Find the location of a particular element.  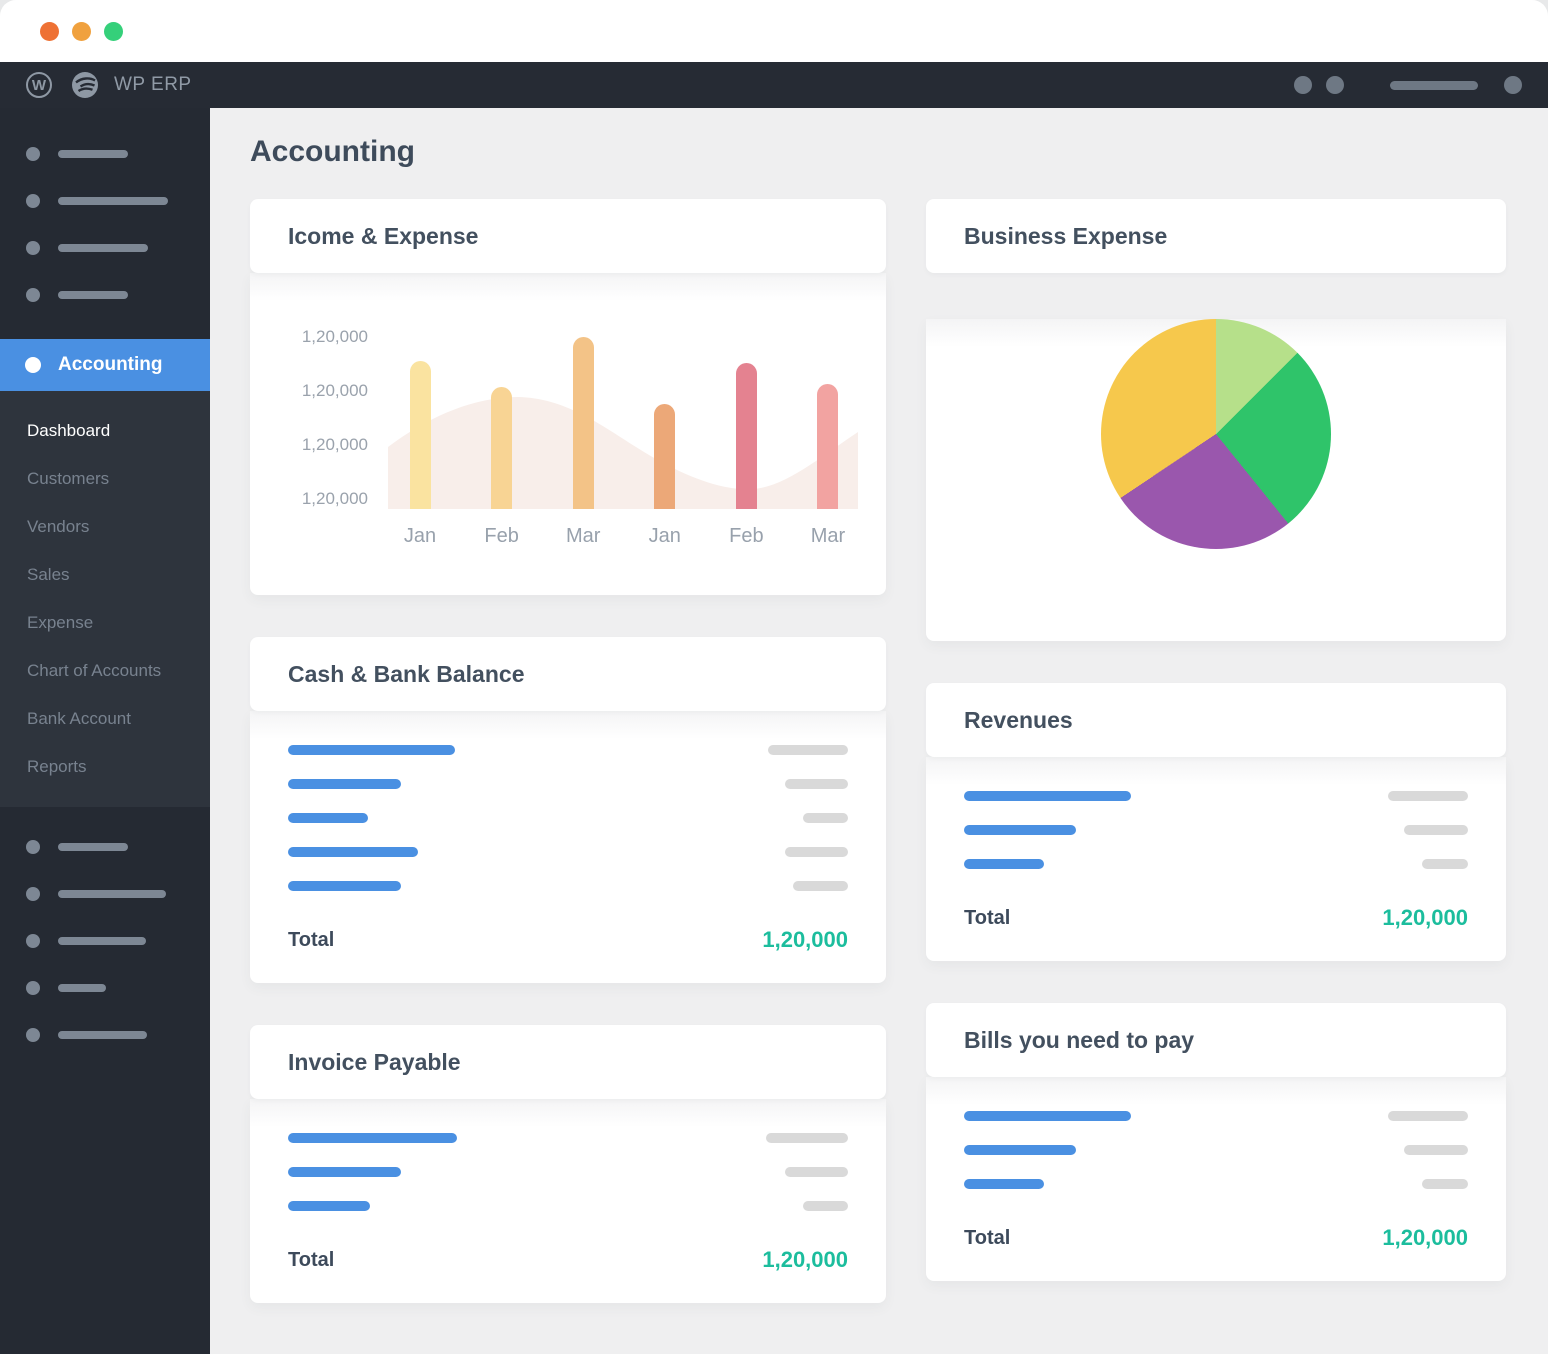

sidebar-item-sales: Sales is located at coordinates (48, 574).